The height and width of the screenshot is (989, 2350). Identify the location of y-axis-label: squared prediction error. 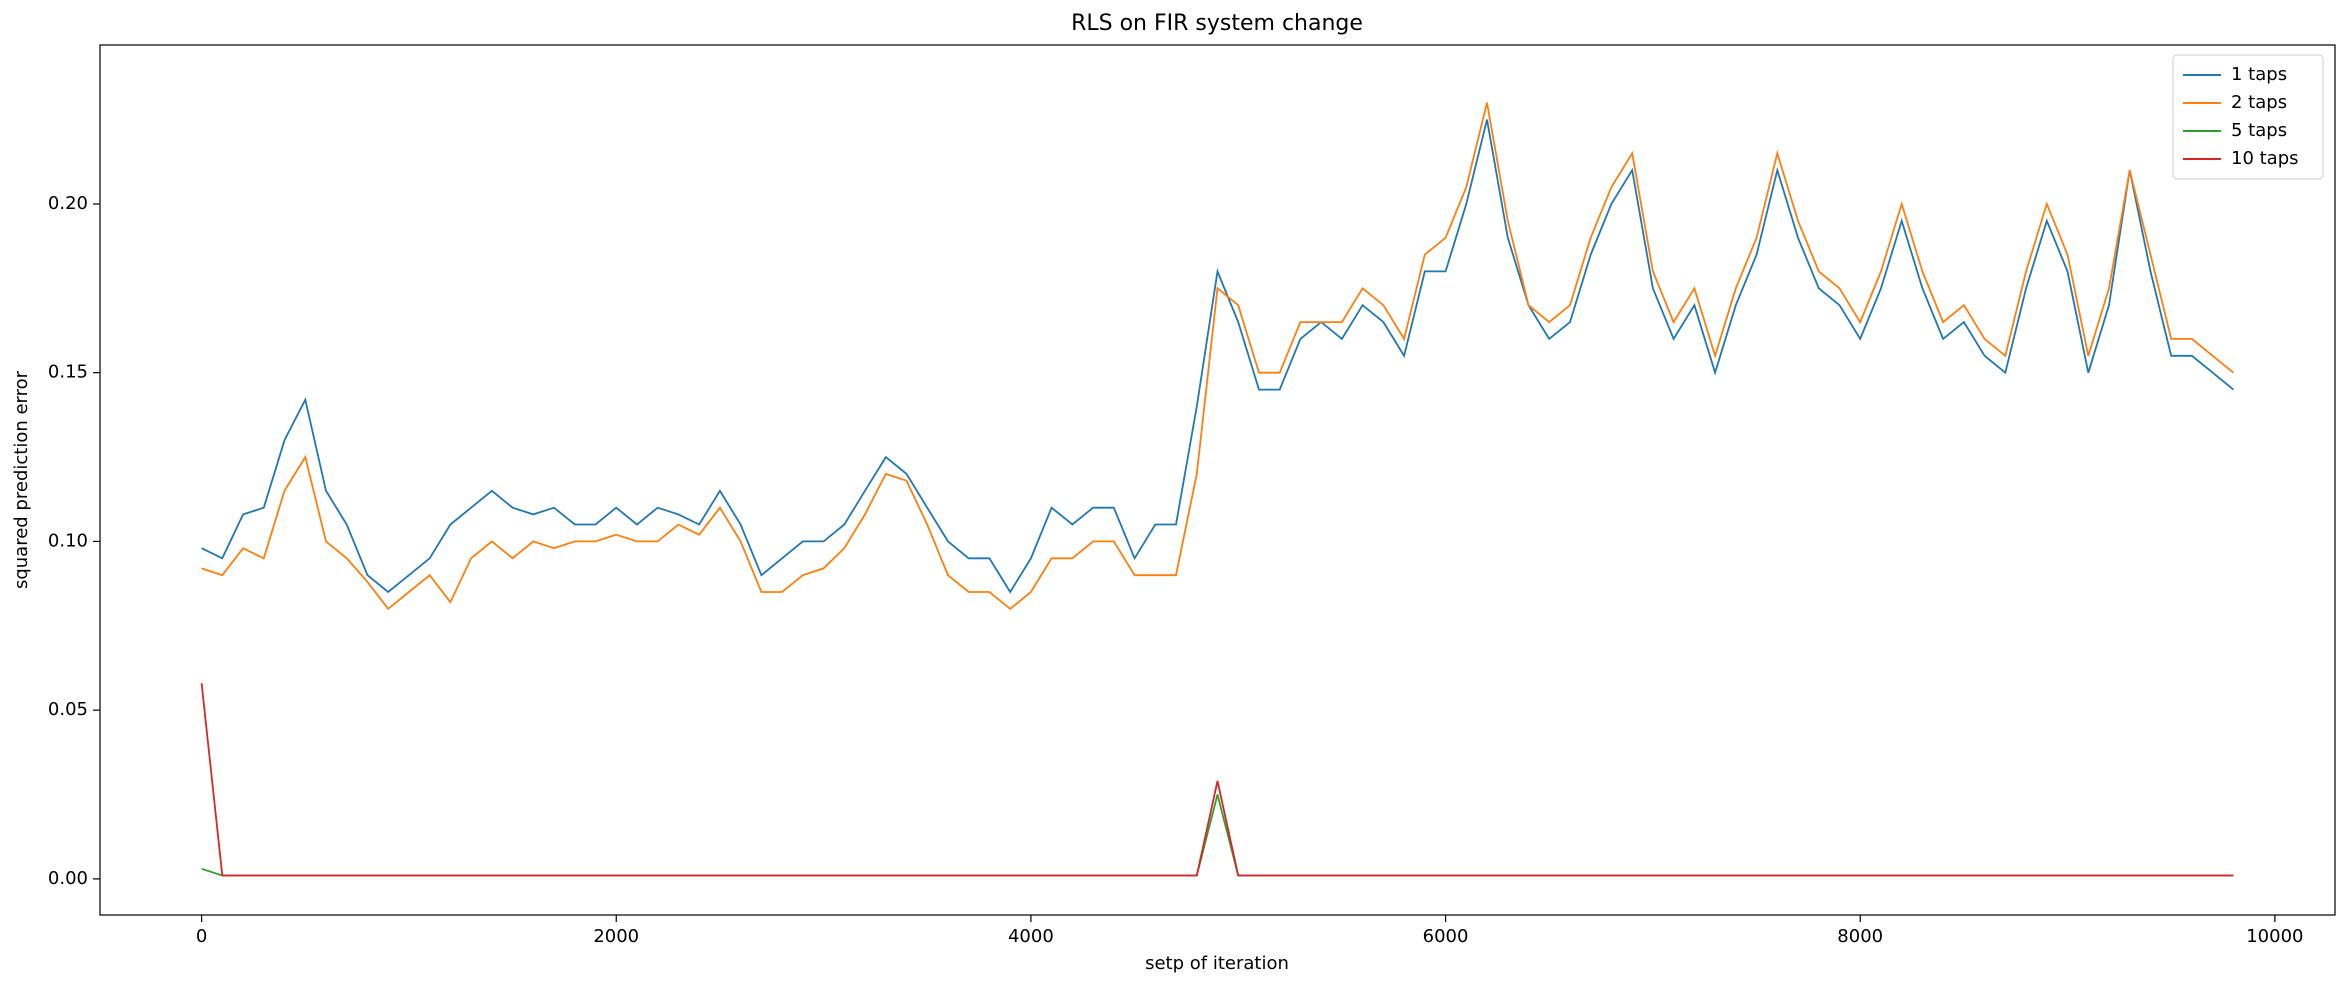
(21, 479).